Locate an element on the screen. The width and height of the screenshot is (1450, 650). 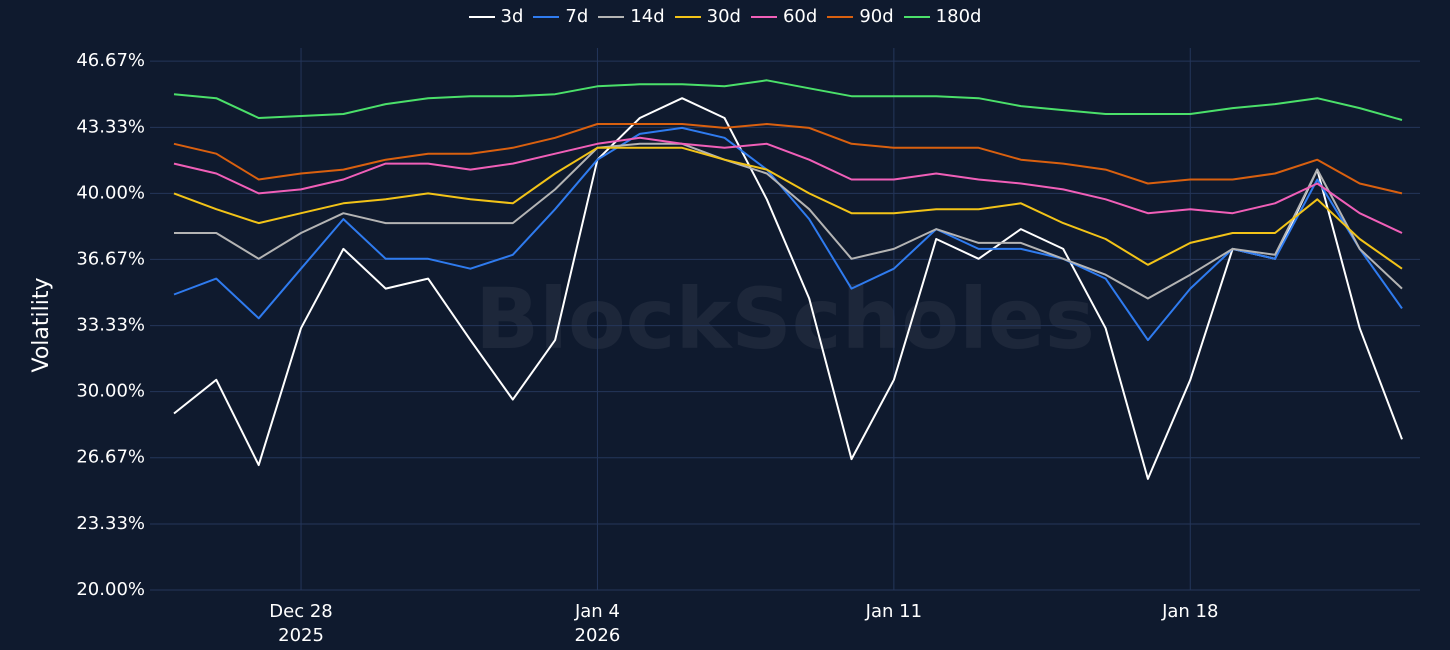
legend-label: 60d is located at coordinates (800, 16).